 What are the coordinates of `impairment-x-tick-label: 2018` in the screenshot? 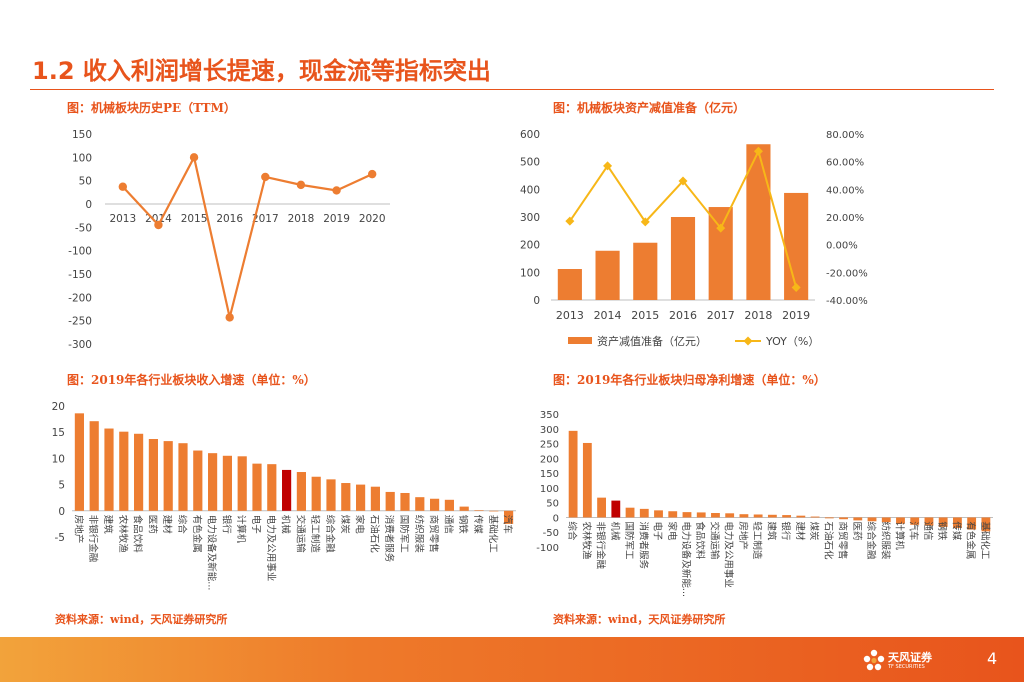 It's located at (758, 315).